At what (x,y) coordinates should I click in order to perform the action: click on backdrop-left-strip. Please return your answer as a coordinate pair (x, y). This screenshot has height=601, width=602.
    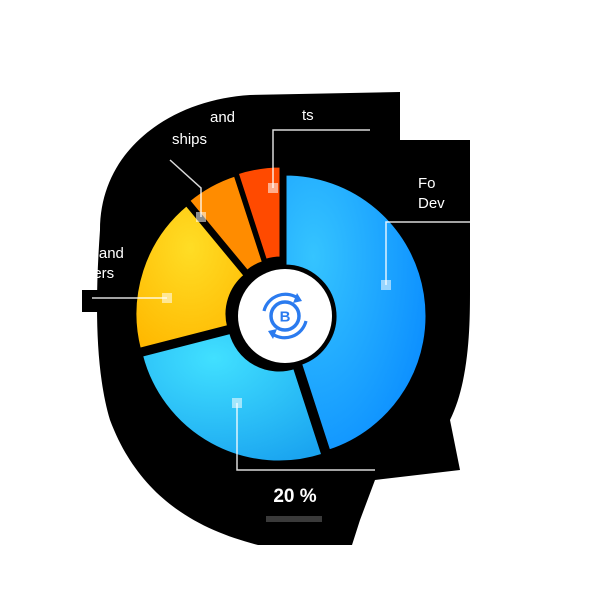
    Looking at the image, I should click on (97, 301).